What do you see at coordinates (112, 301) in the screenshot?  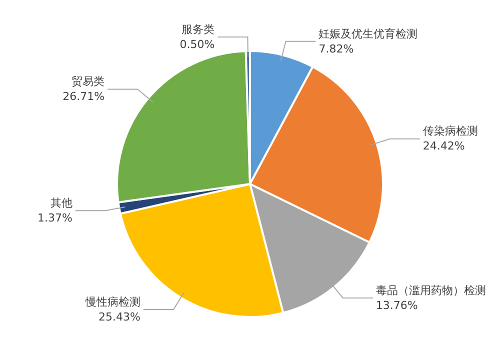 I see `slice-label: 慢性病检测` at bounding box center [112, 301].